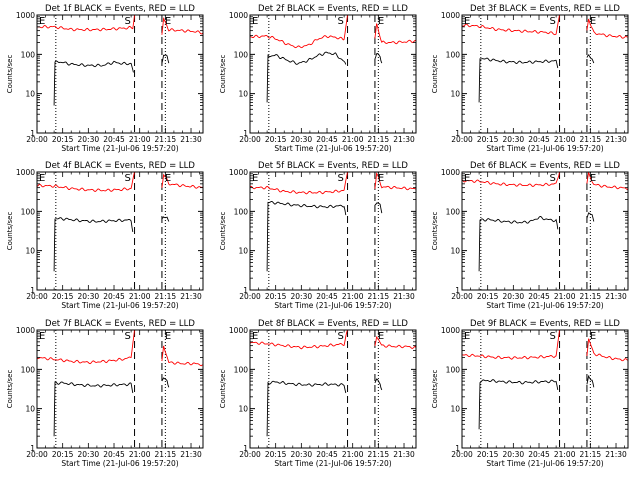  I want to click on panel-title: Det 6f BLACK = Events, RED = LLD, so click(545, 166).